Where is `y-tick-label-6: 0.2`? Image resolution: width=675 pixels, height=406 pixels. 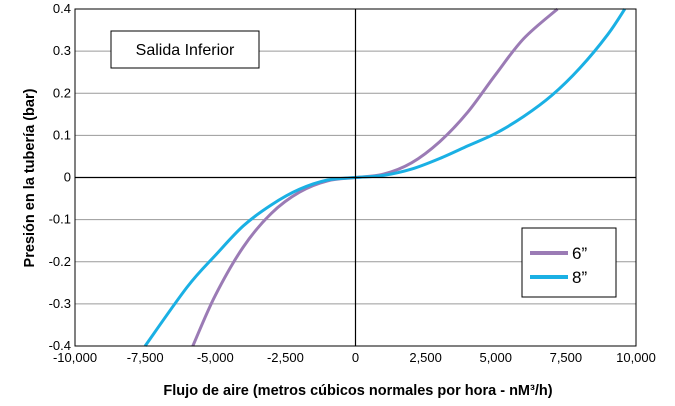 y-tick-label-6: 0.2 is located at coordinates (62, 92).